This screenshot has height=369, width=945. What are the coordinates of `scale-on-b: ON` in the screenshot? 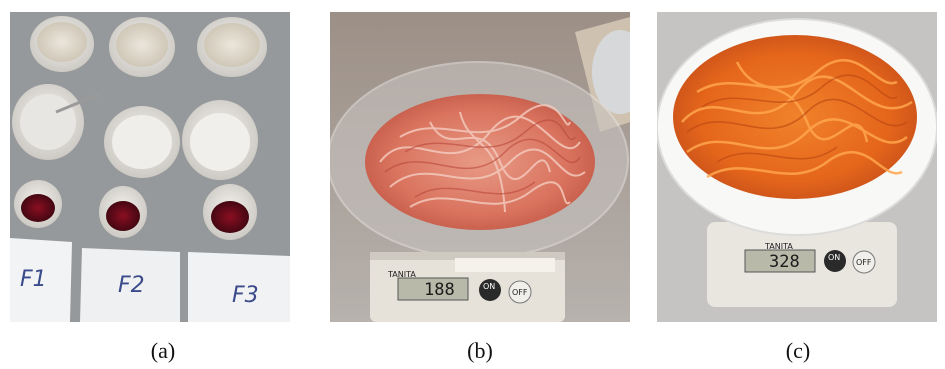 It's located at (489, 286).